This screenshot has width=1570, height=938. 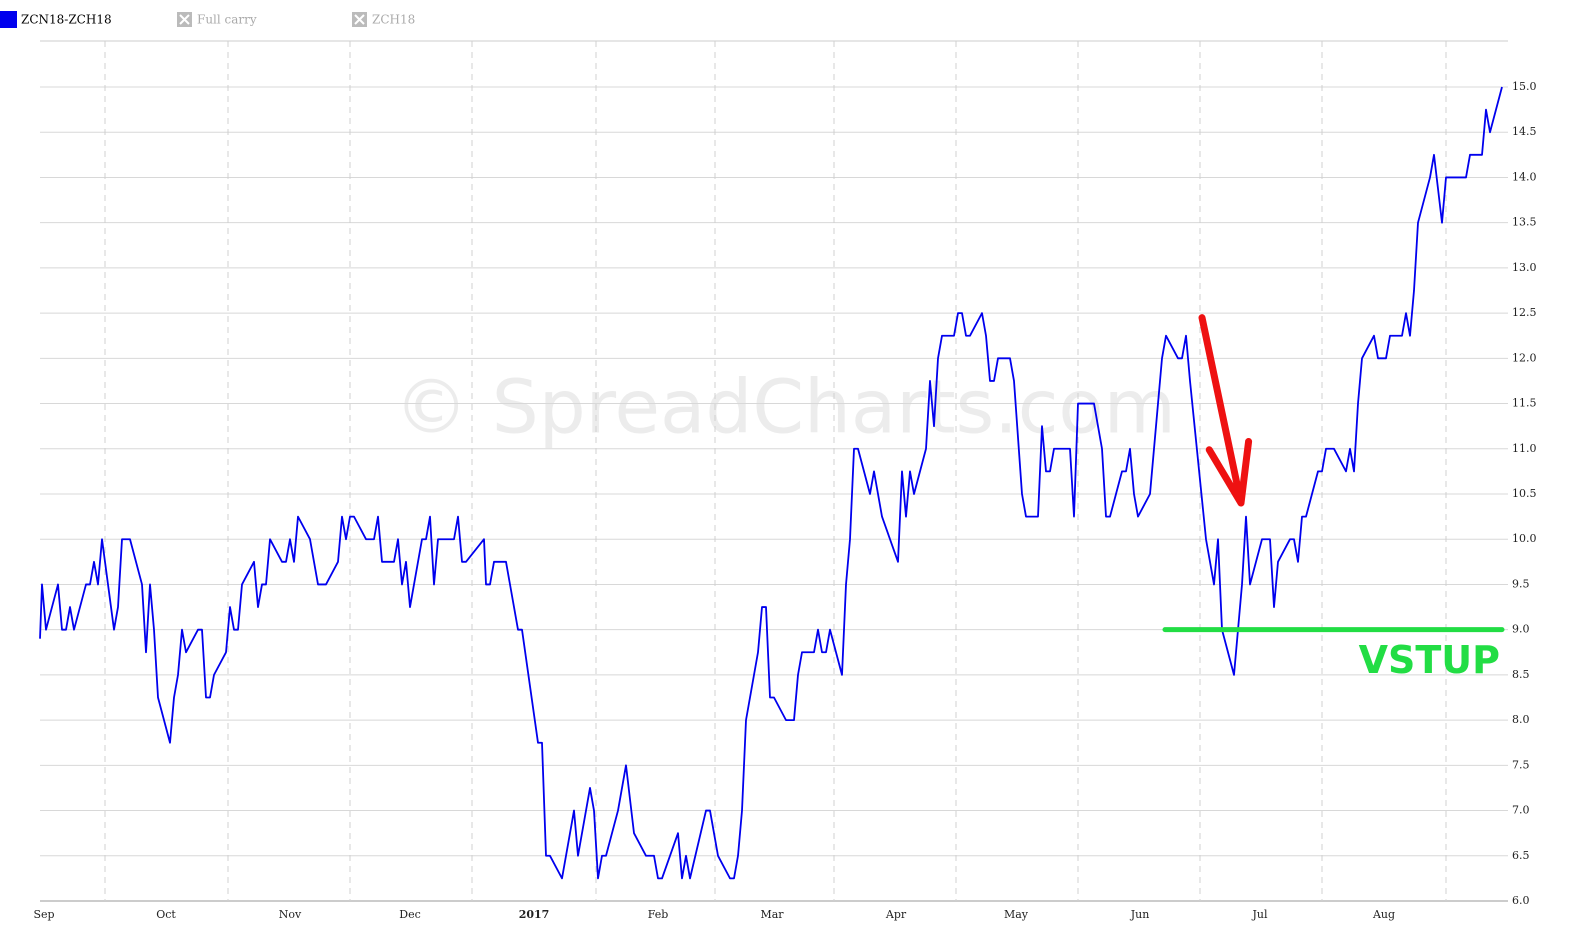 What do you see at coordinates (1429, 660) in the screenshot?
I see `level-label: VSTUP` at bounding box center [1429, 660].